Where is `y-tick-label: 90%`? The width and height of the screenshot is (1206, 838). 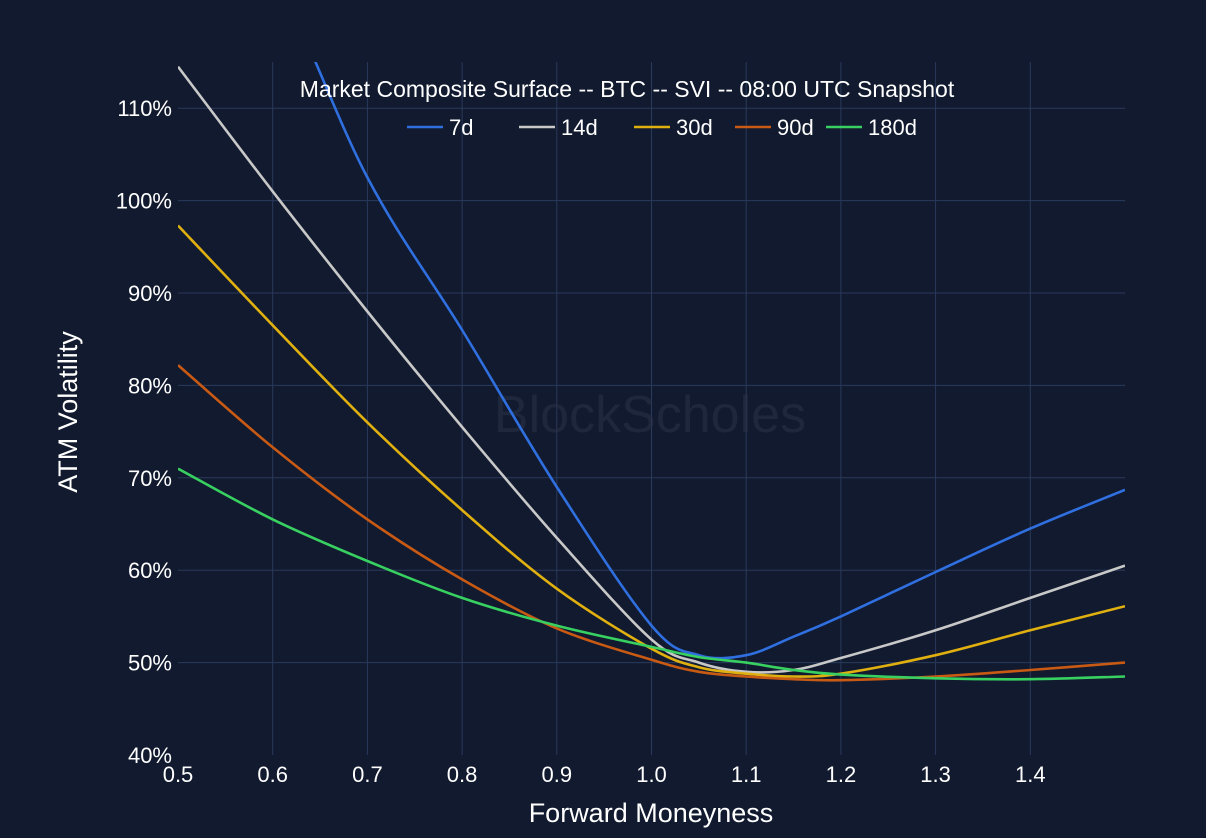 y-tick-label: 90% is located at coordinates (150, 293).